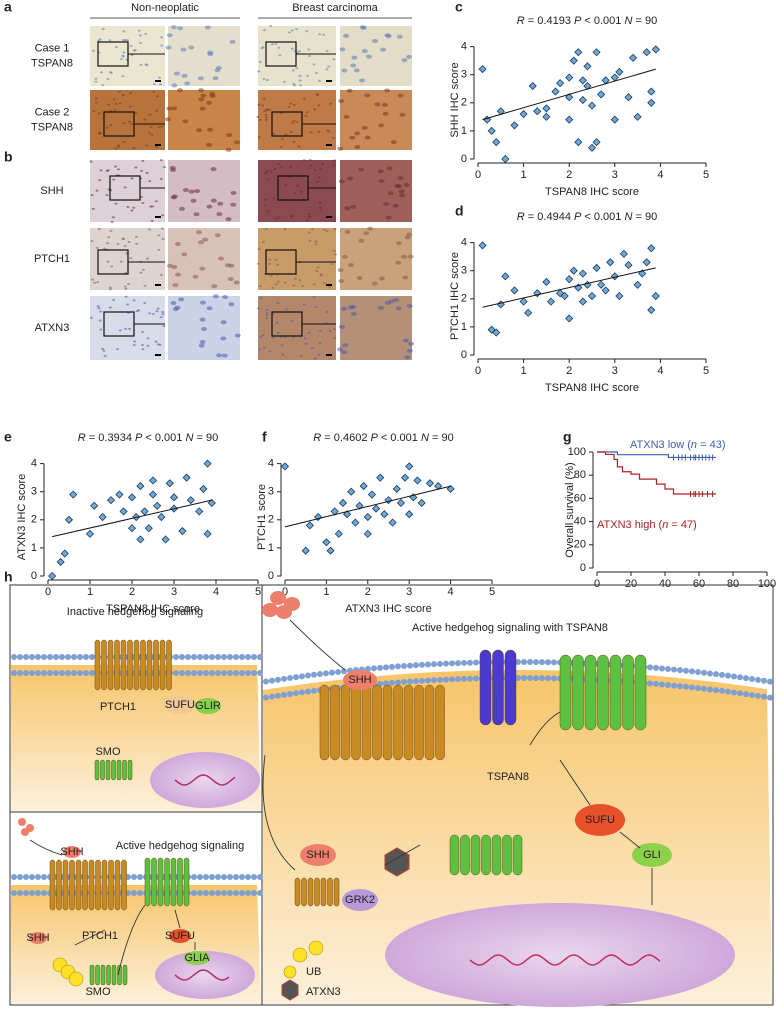 The height and width of the screenshot is (1009, 777). I want to click on nucleus, so click(205, 780).